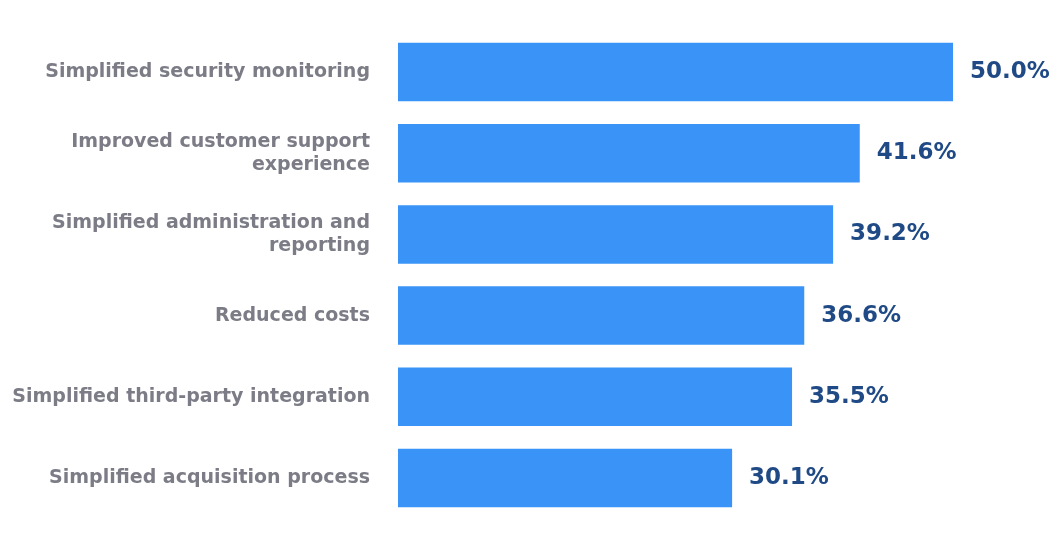 This screenshot has width=1053, height=550. What do you see at coordinates (209, 475) in the screenshot?
I see `y-tick-label: Simplified acquisition process` at bounding box center [209, 475].